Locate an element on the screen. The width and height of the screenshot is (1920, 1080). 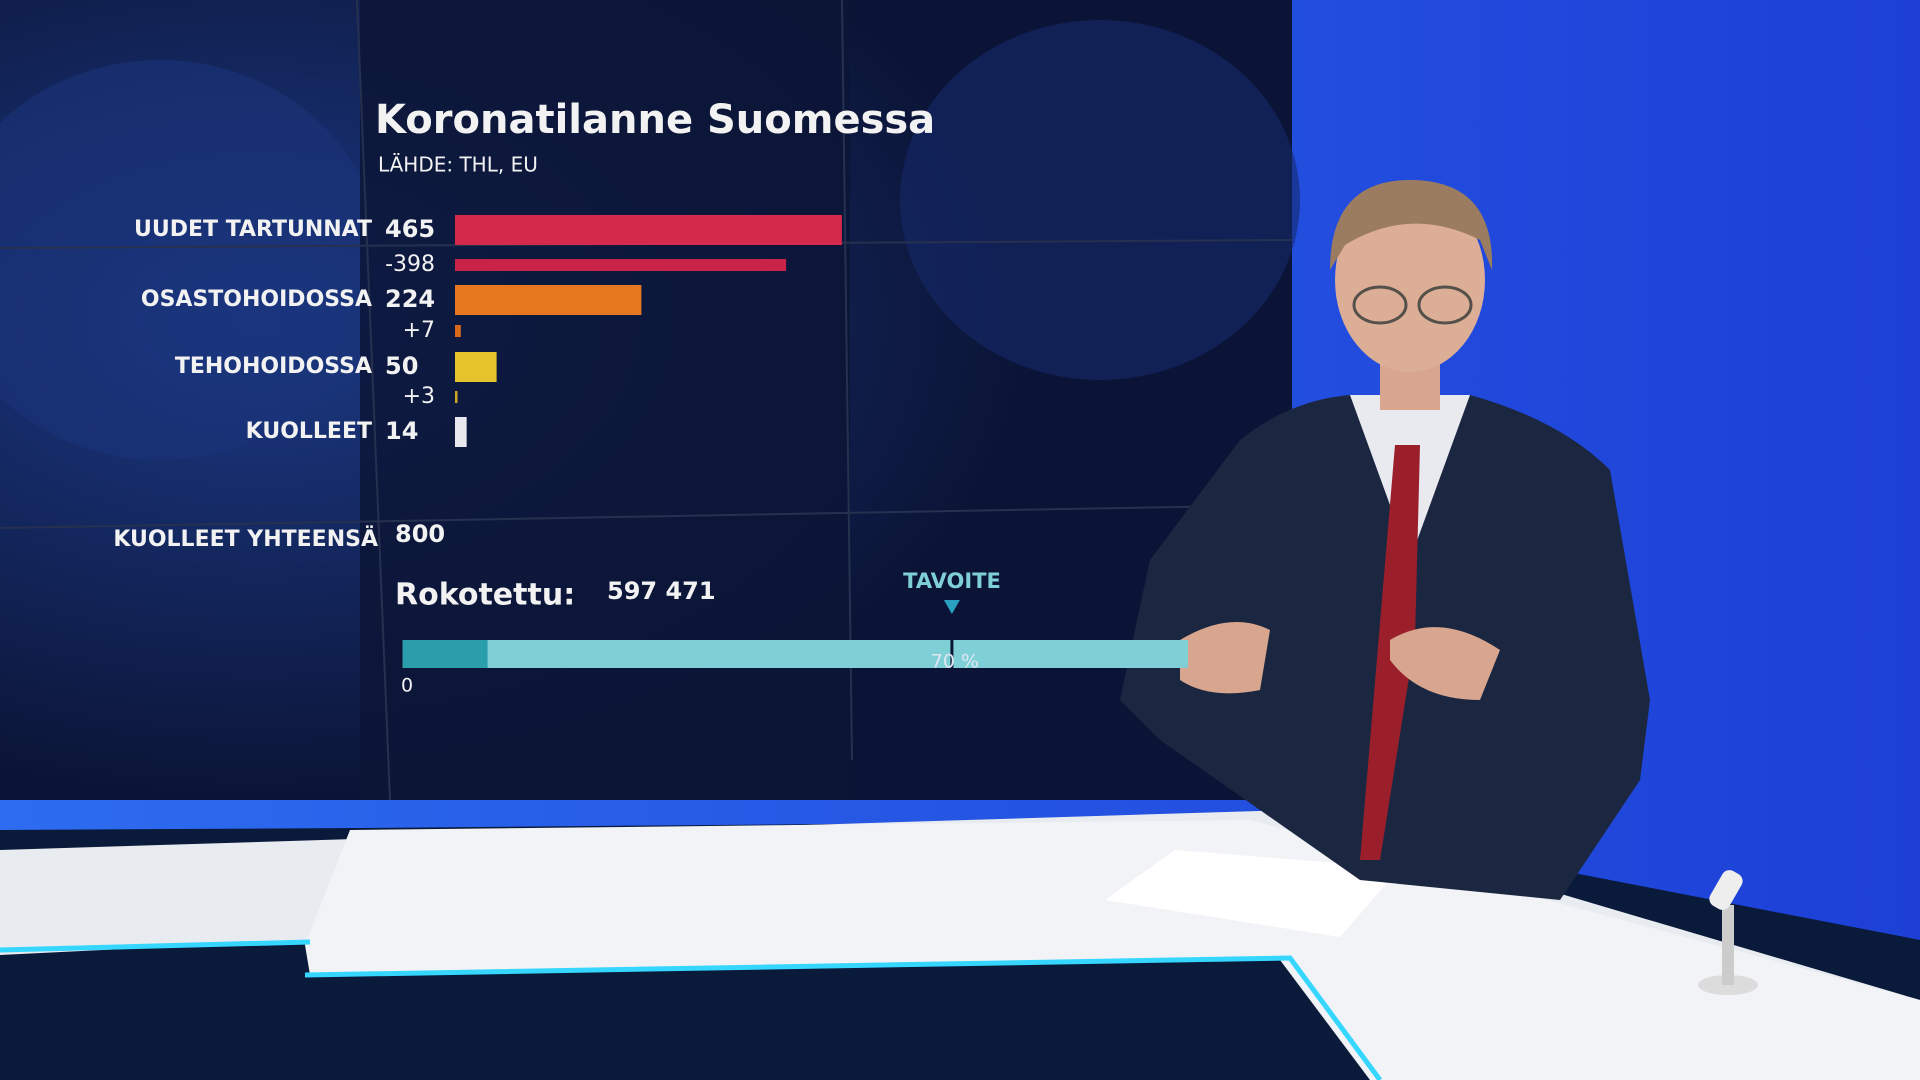
paper is located at coordinates (1252, 893).